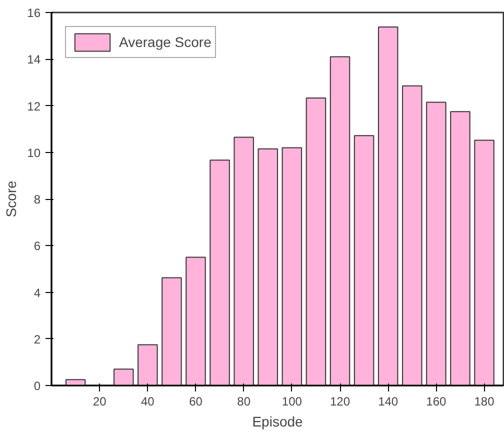  What do you see at coordinates (37, 293) in the screenshot?
I see `y-tick-label: 4` at bounding box center [37, 293].